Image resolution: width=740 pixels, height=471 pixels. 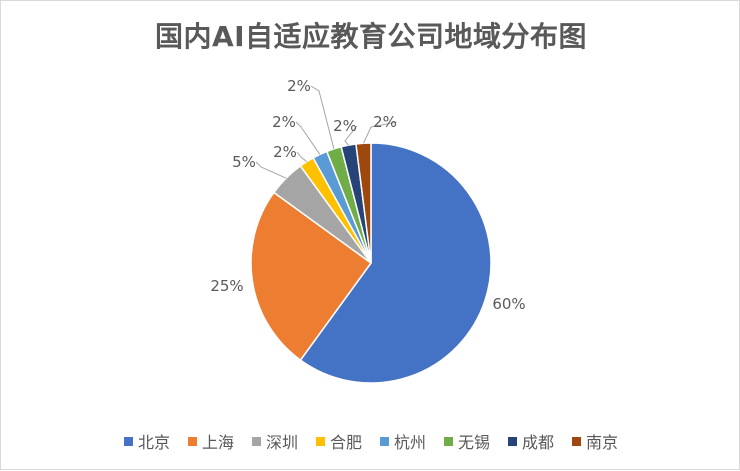 I want to click on data-label-1: 60%, so click(x=508, y=304).